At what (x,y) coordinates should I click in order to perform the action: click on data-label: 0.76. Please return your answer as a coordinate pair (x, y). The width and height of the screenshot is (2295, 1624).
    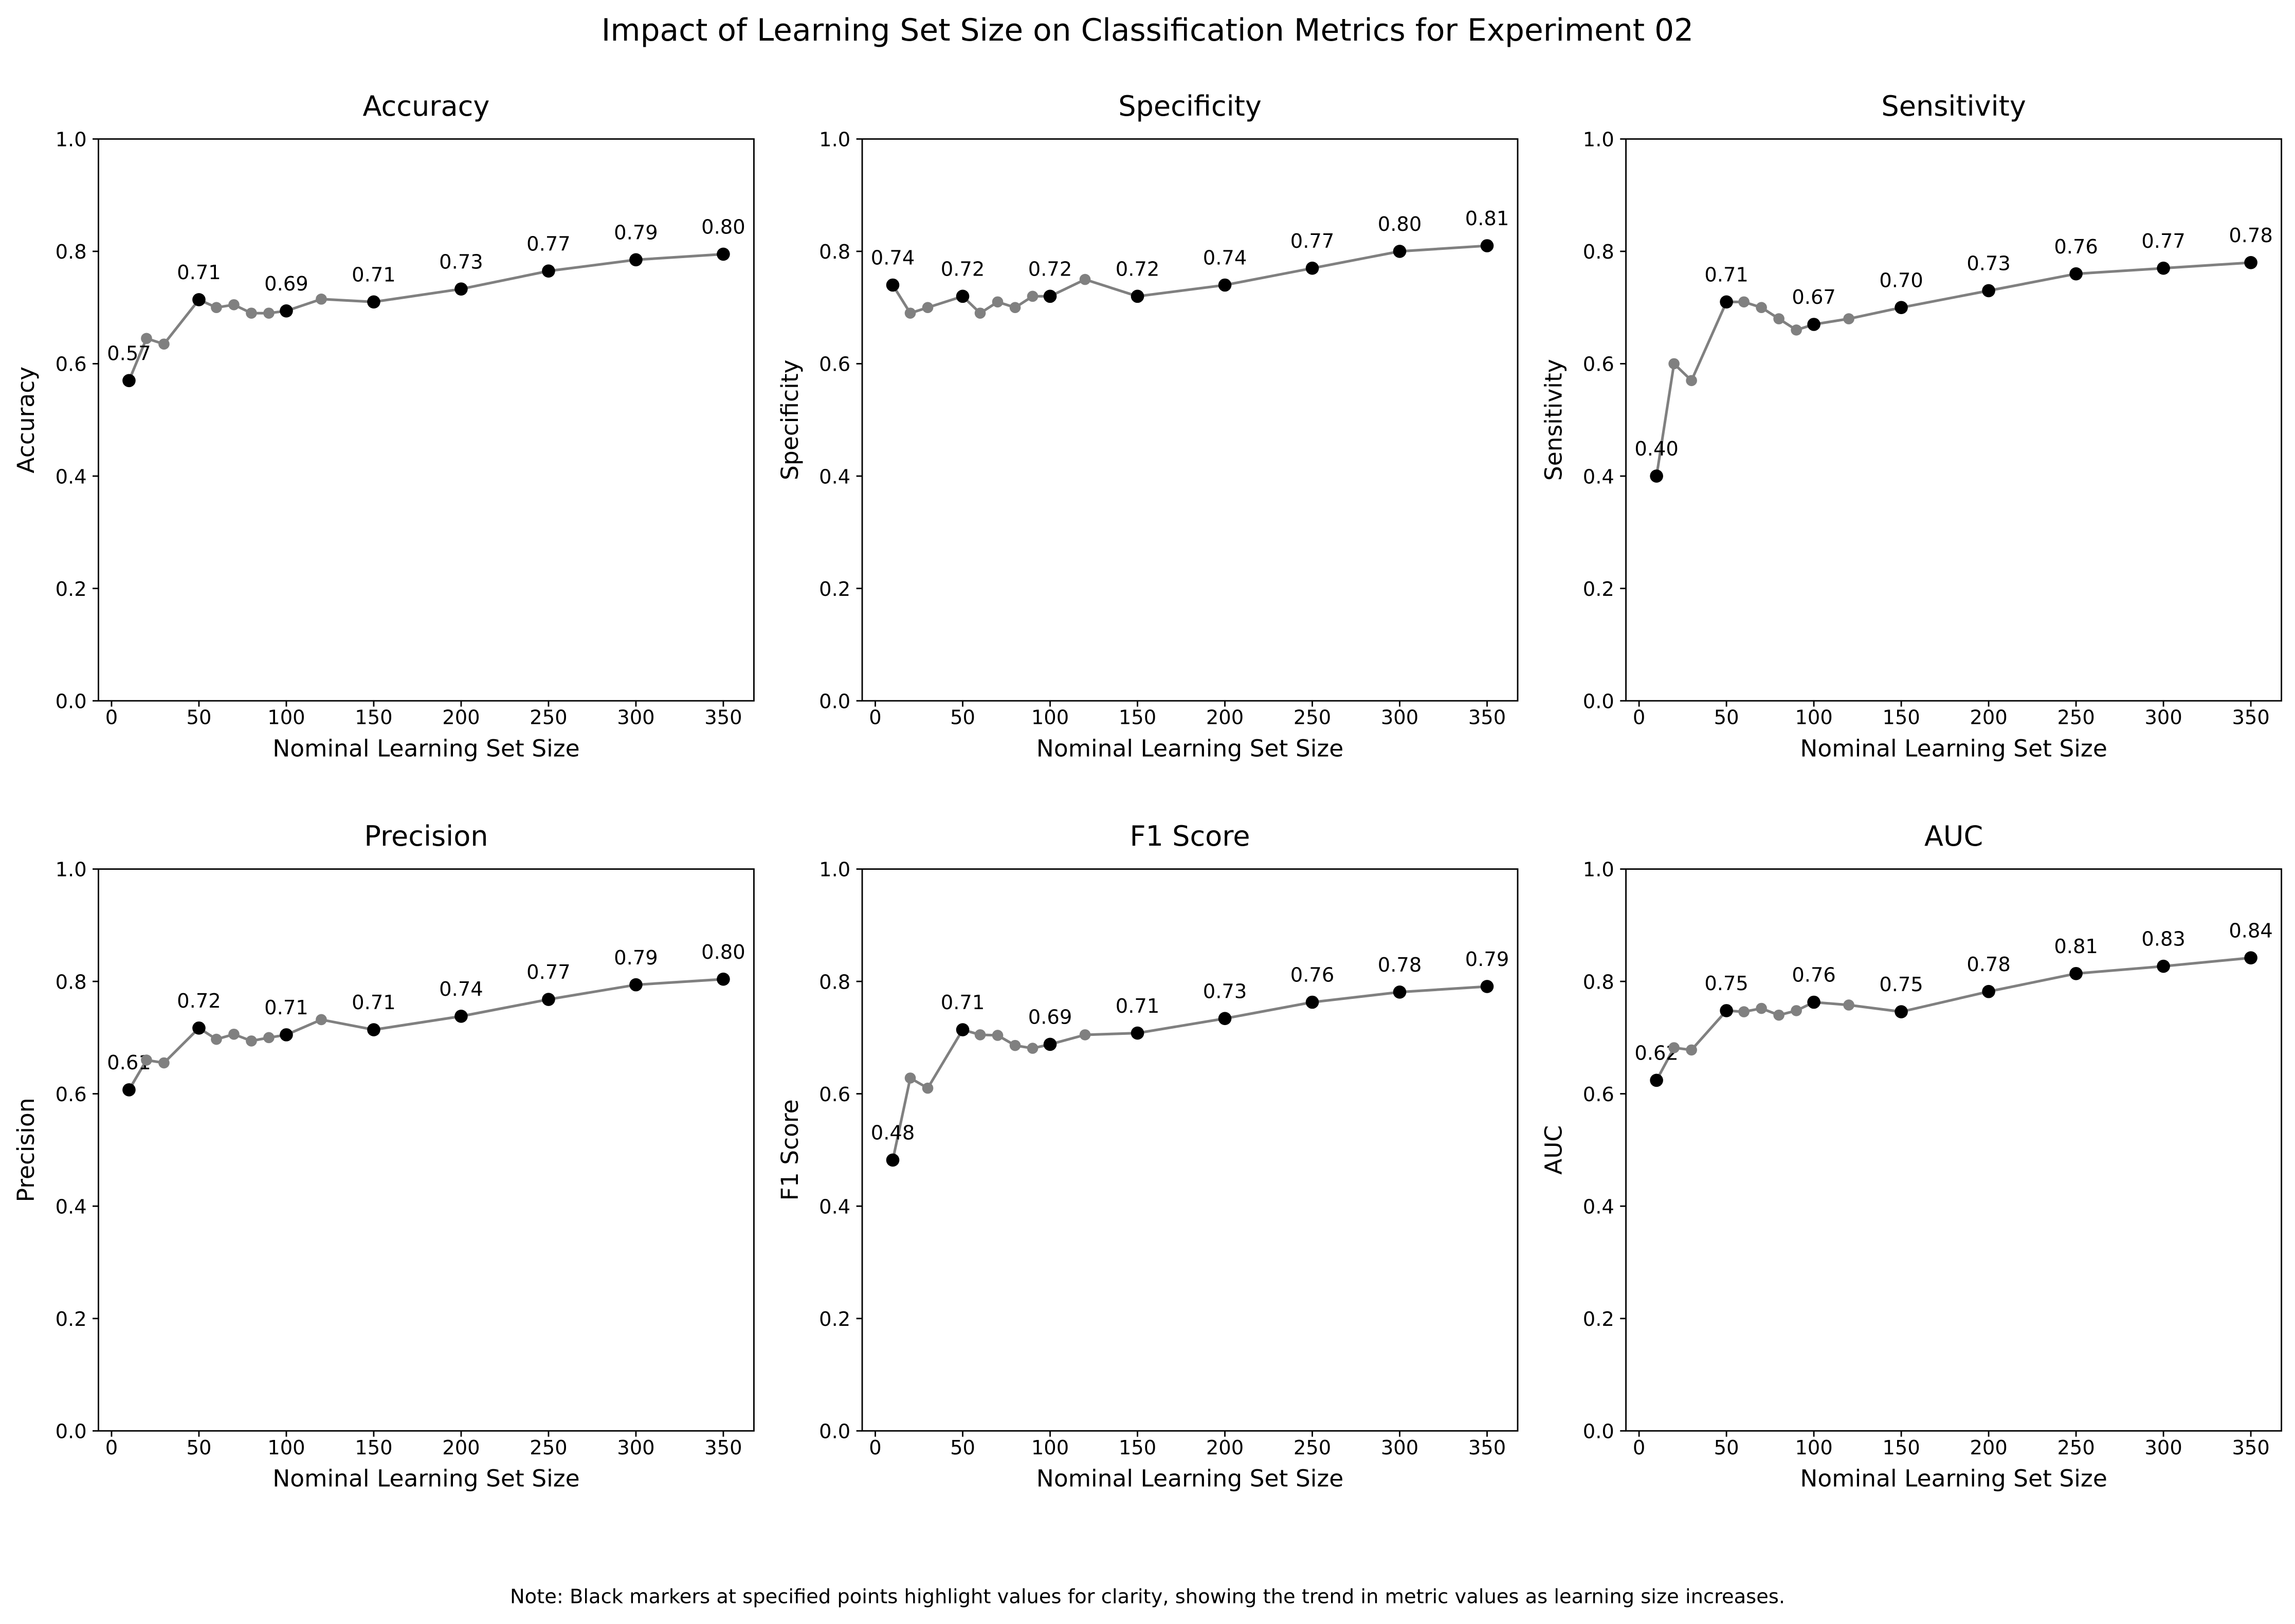
    Looking at the image, I should click on (2076, 247).